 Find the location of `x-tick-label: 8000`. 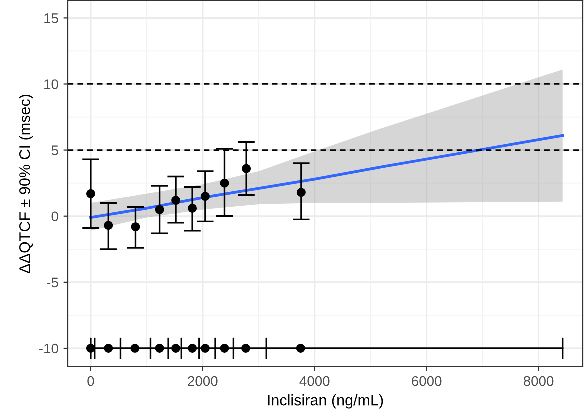

x-tick-label: 8000 is located at coordinates (539, 381).